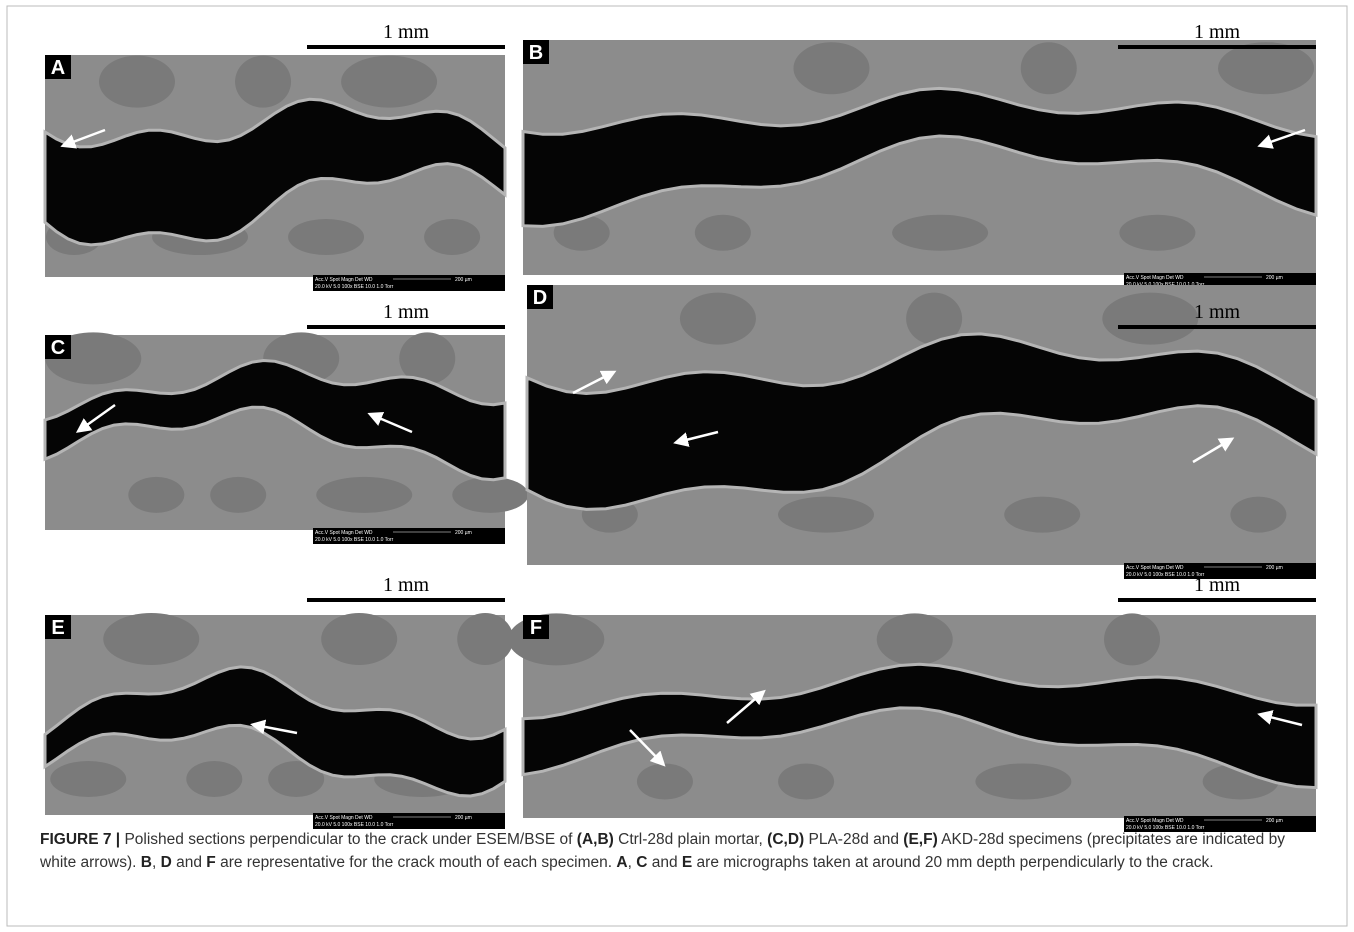 This screenshot has height=932, width=1354. Describe the element at coordinates (690, 839) in the screenshot. I see `caption-text: Ctrl-28d plain mortar,` at that location.